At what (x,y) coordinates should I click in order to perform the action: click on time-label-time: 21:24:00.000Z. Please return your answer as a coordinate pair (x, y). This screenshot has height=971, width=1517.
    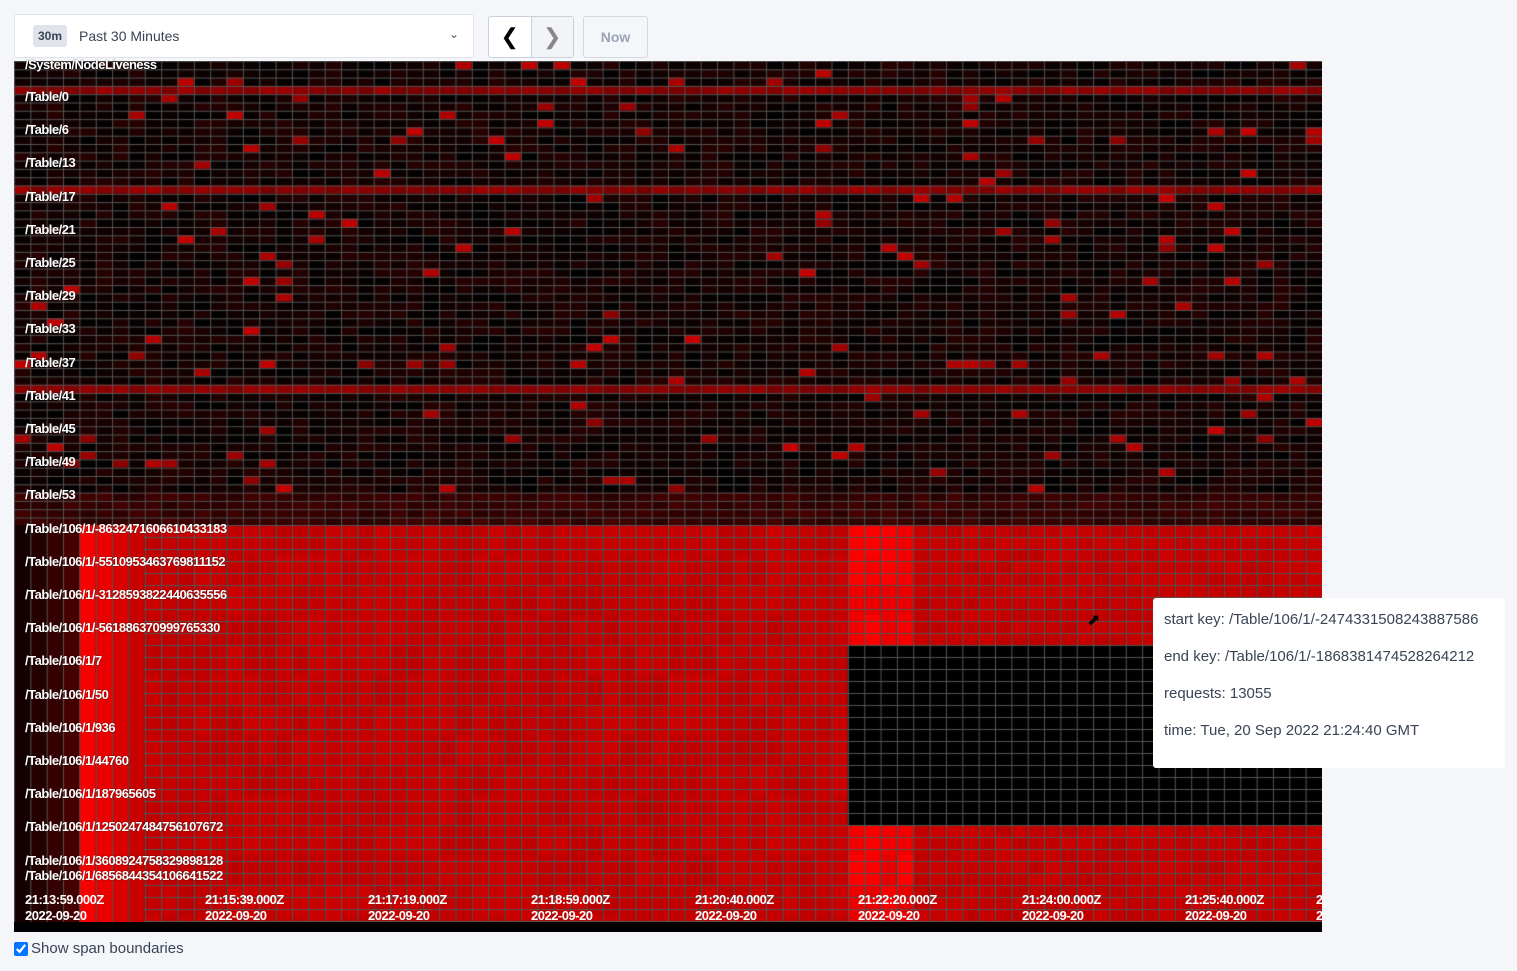
    Looking at the image, I should click on (1061, 899).